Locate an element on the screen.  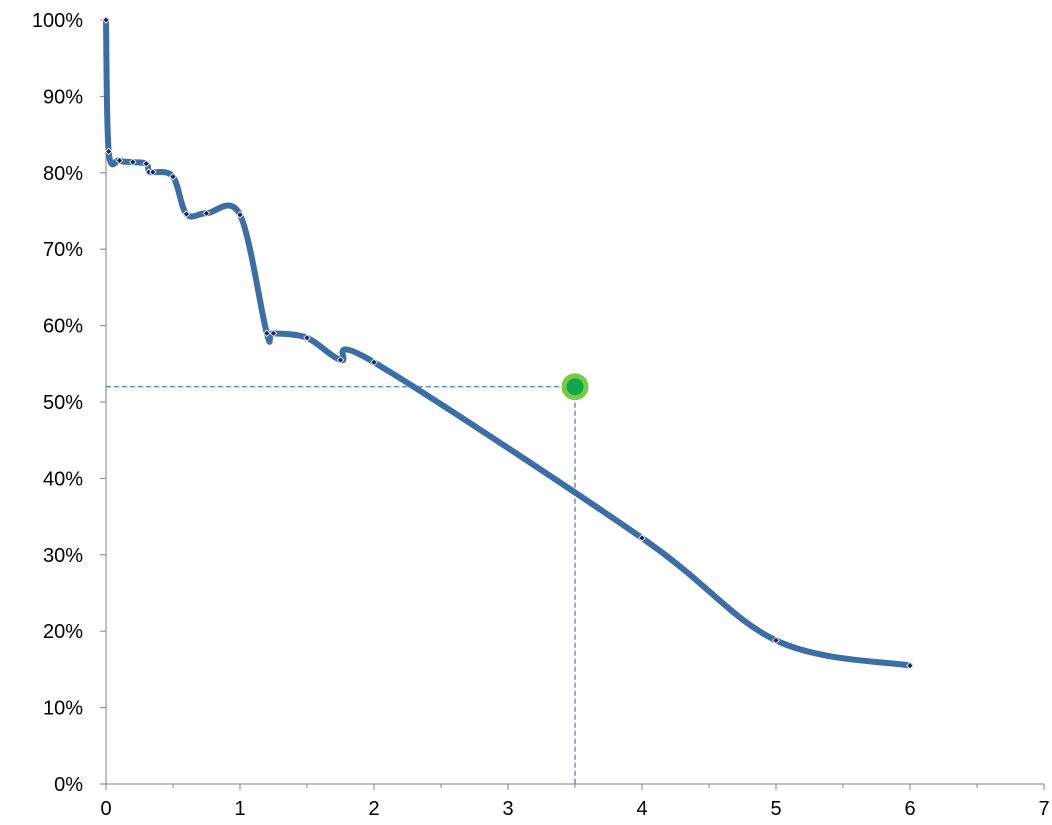
x-tick-label: 6 is located at coordinates (909, 809).